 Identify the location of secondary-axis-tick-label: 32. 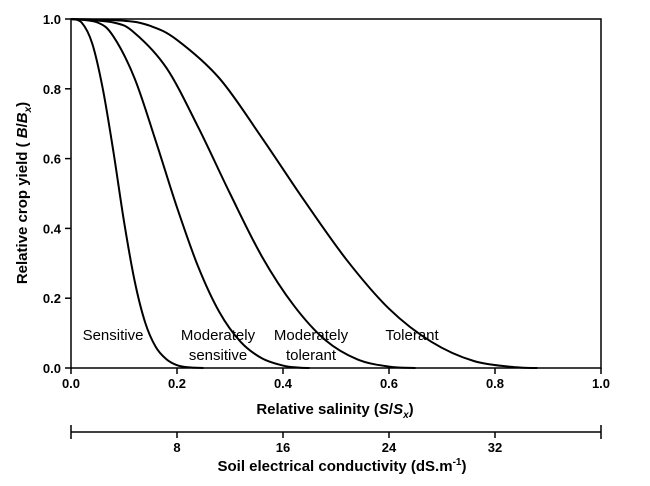
(495, 447).